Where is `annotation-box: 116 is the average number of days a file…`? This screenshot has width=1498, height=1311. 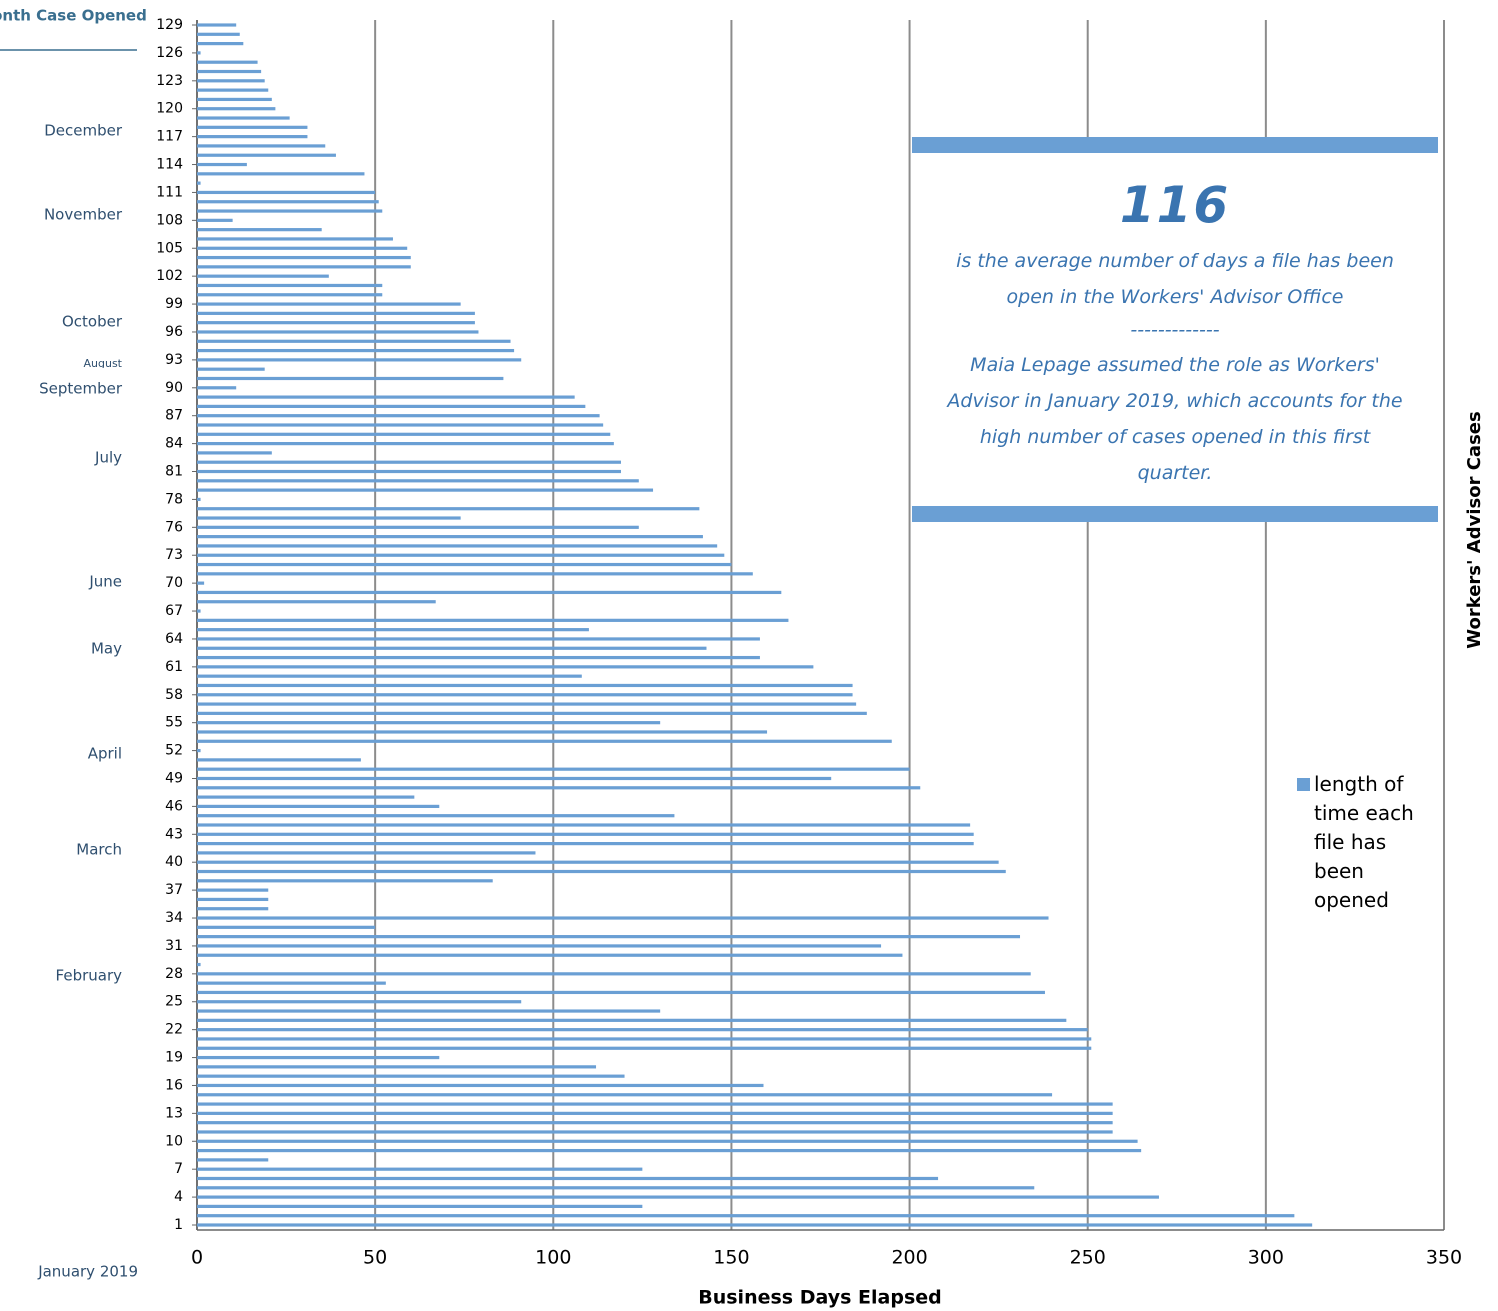
annotation-box: 116 is the average number of days a file… is located at coordinates (1175, 329).